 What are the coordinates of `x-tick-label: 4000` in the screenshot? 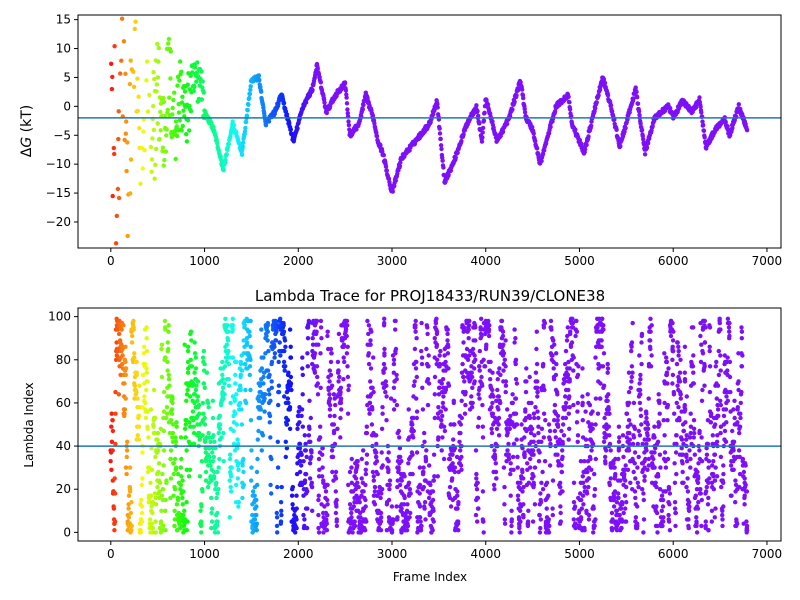 It's located at (485, 261).